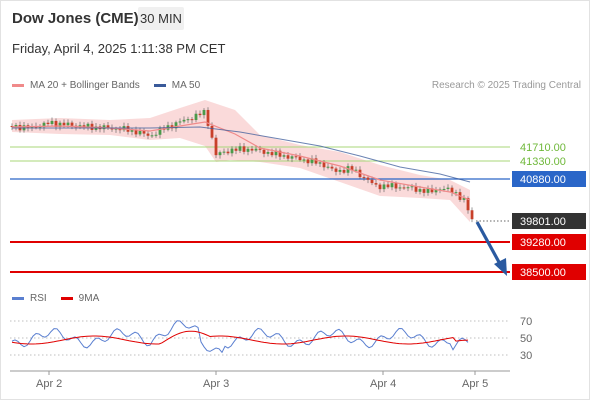 This screenshot has width=590, height=400. I want to click on legend-label-bollinger: MA 20 + Bollinger Bands, so click(85, 85).